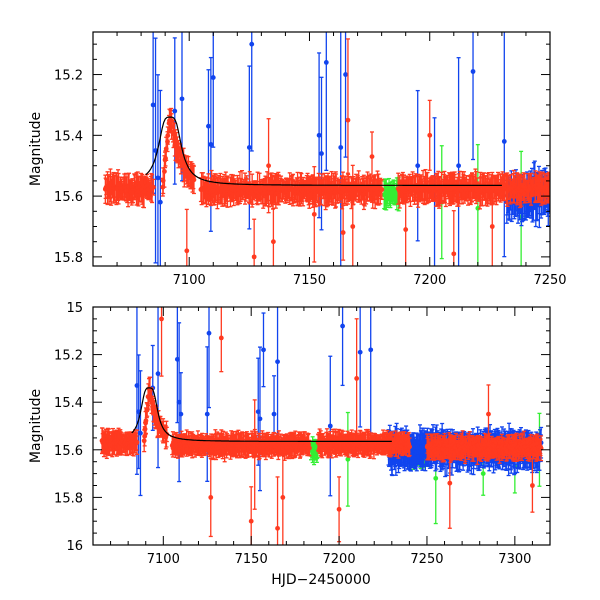  Describe the element at coordinates (36, 426) in the screenshot. I see `bottom-y-axis-title: Magnitude` at that location.